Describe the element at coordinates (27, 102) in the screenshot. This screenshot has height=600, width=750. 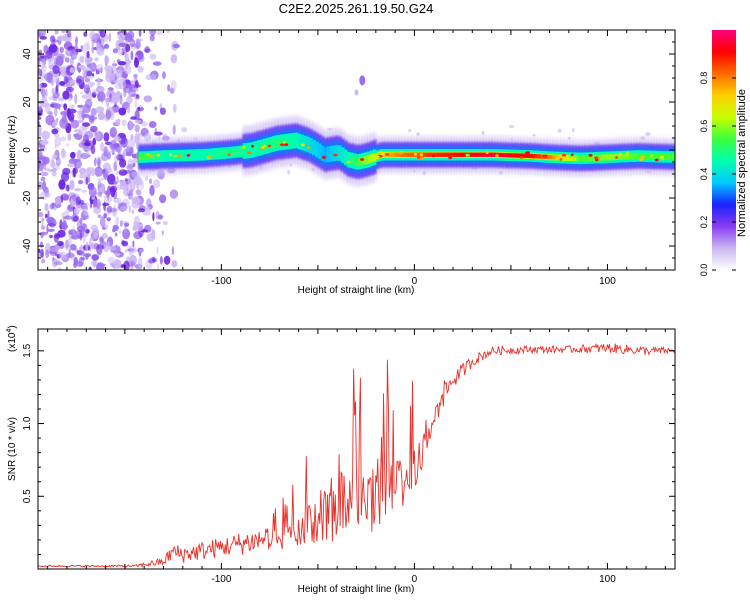
I see `y-tick-label: 20` at that location.